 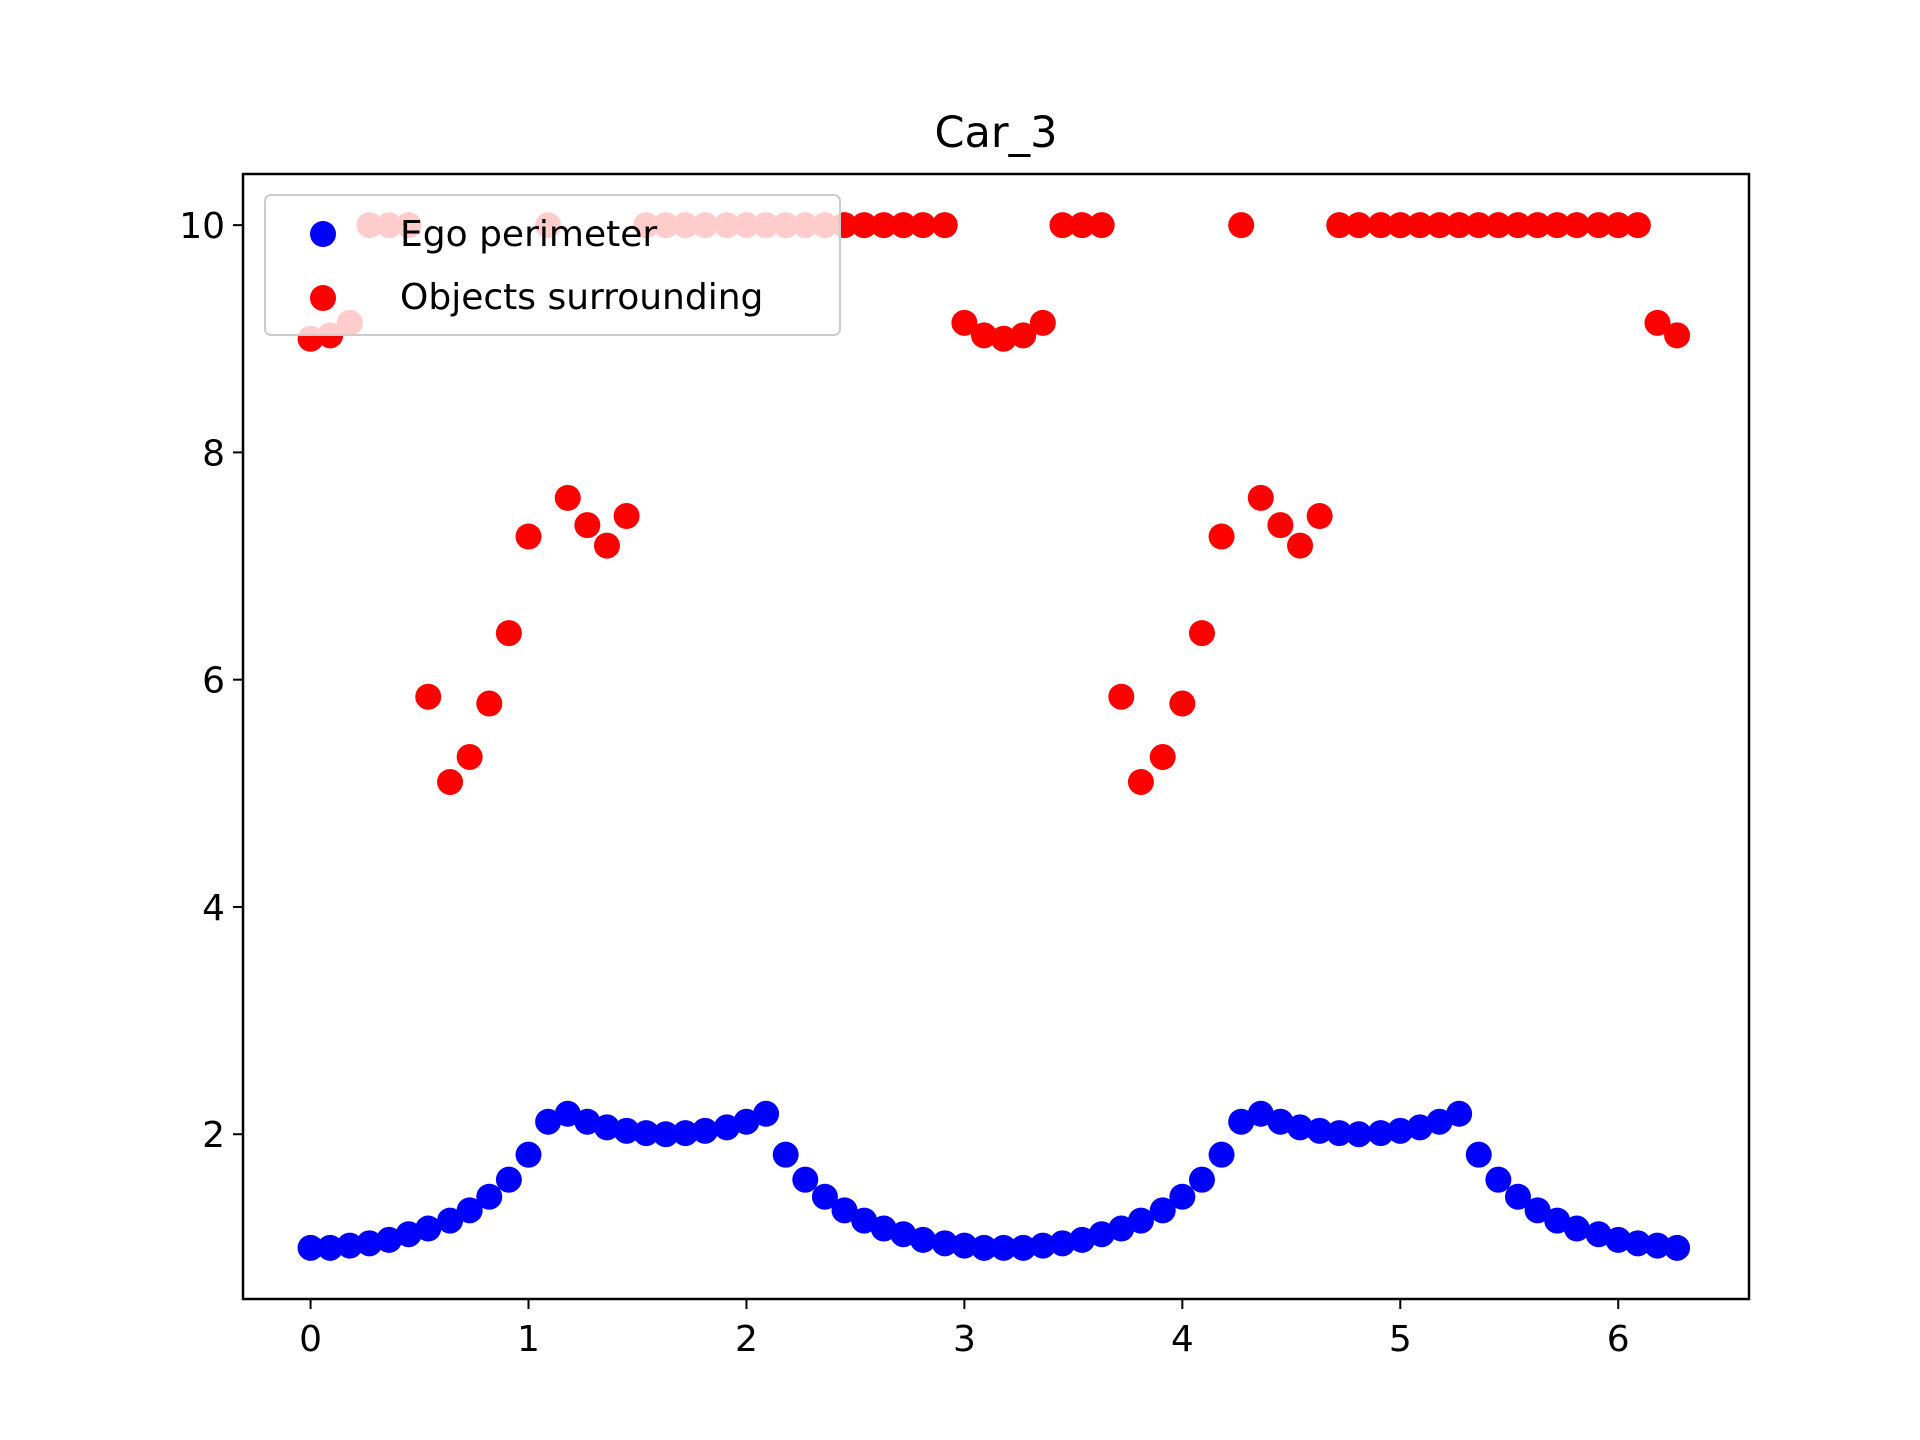 What do you see at coordinates (323, 298) in the screenshot?
I see `legend-marker-objects-surrounding` at bounding box center [323, 298].